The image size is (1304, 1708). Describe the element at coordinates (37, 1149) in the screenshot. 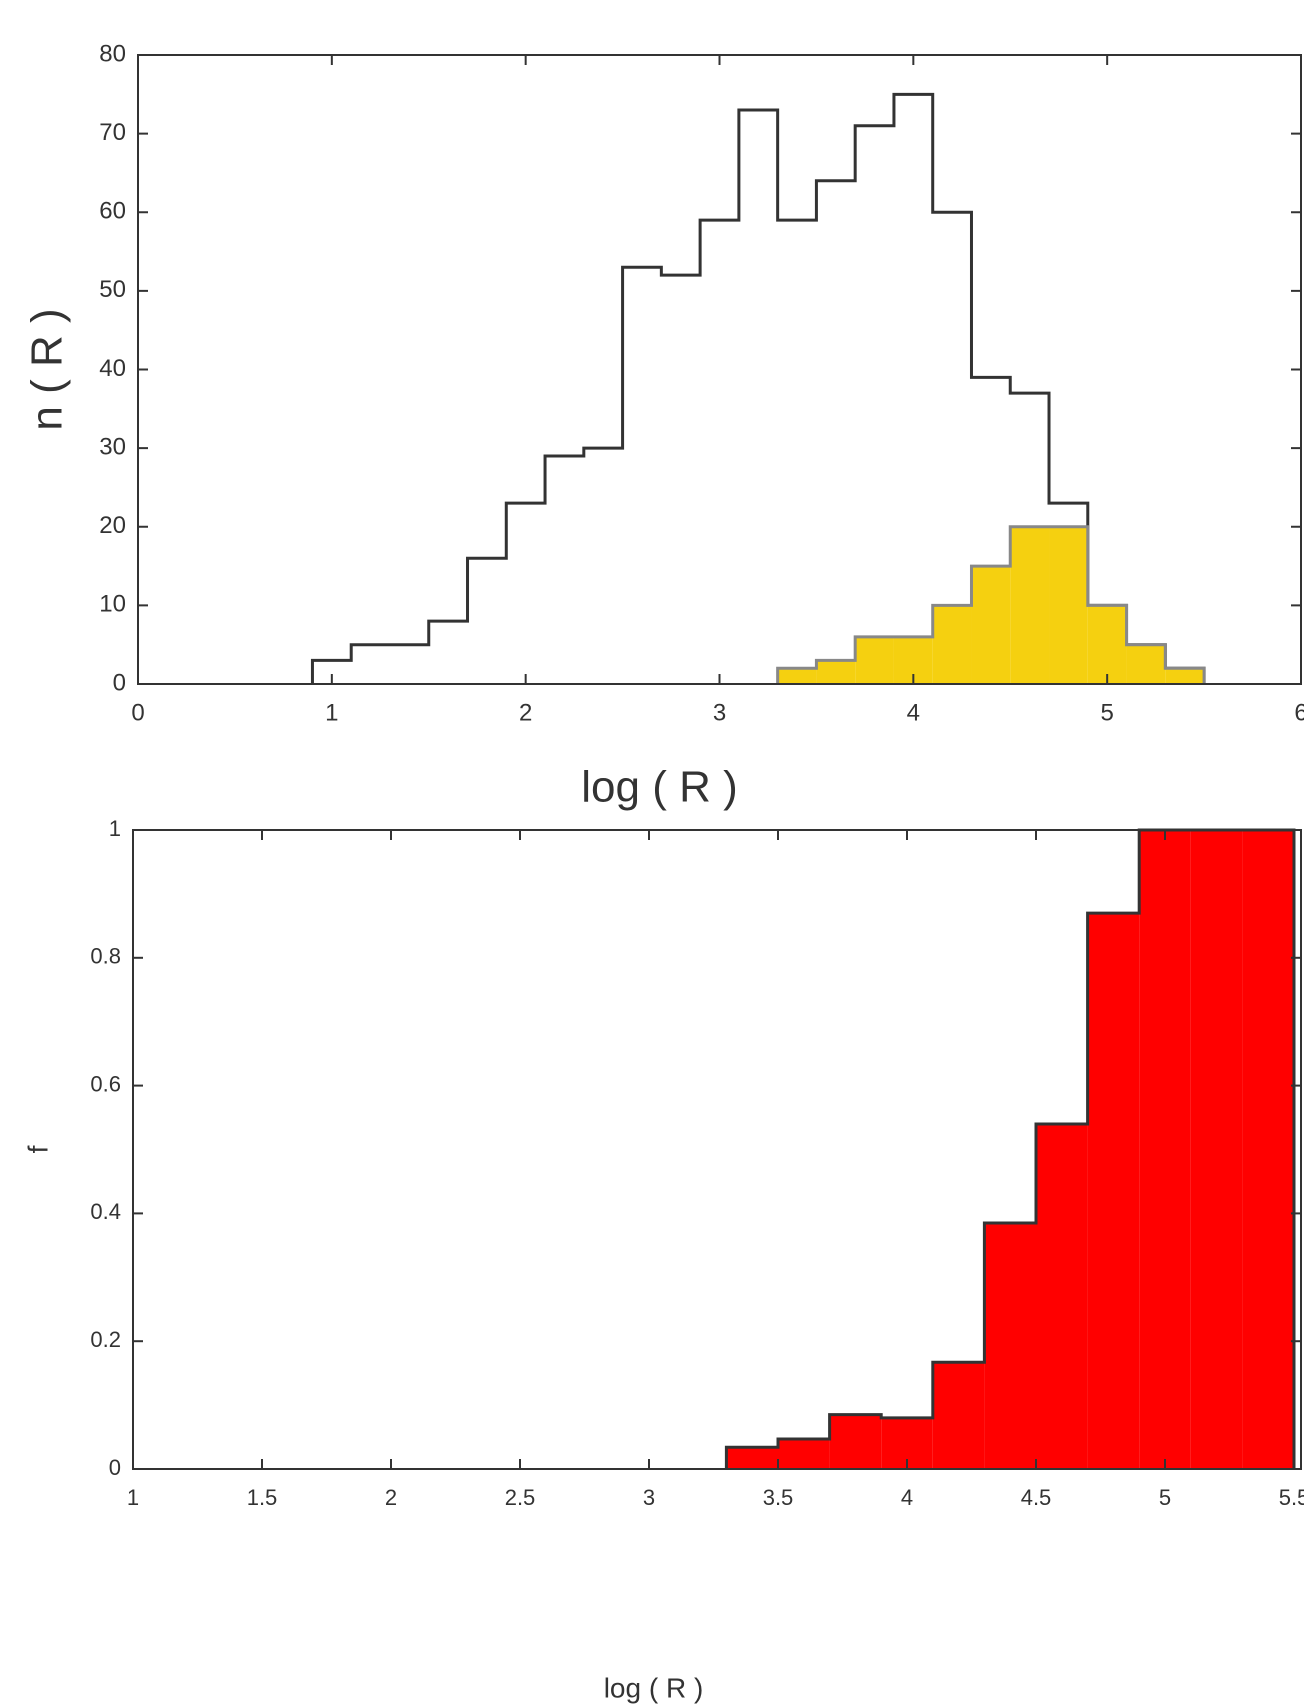

I see `y-axis-label: f` at that location.